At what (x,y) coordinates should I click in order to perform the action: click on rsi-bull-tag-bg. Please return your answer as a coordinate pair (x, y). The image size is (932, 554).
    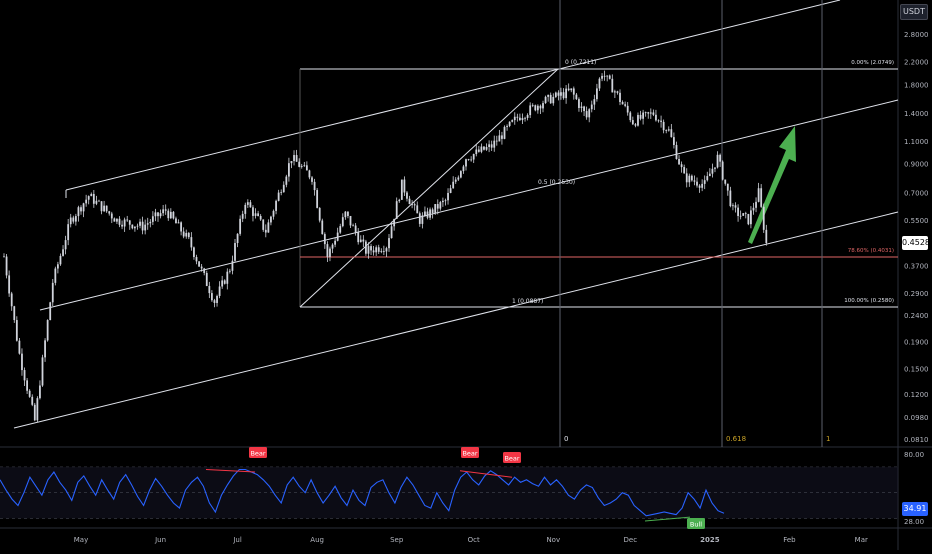
    Looking at the image, I should click on (696, 523).